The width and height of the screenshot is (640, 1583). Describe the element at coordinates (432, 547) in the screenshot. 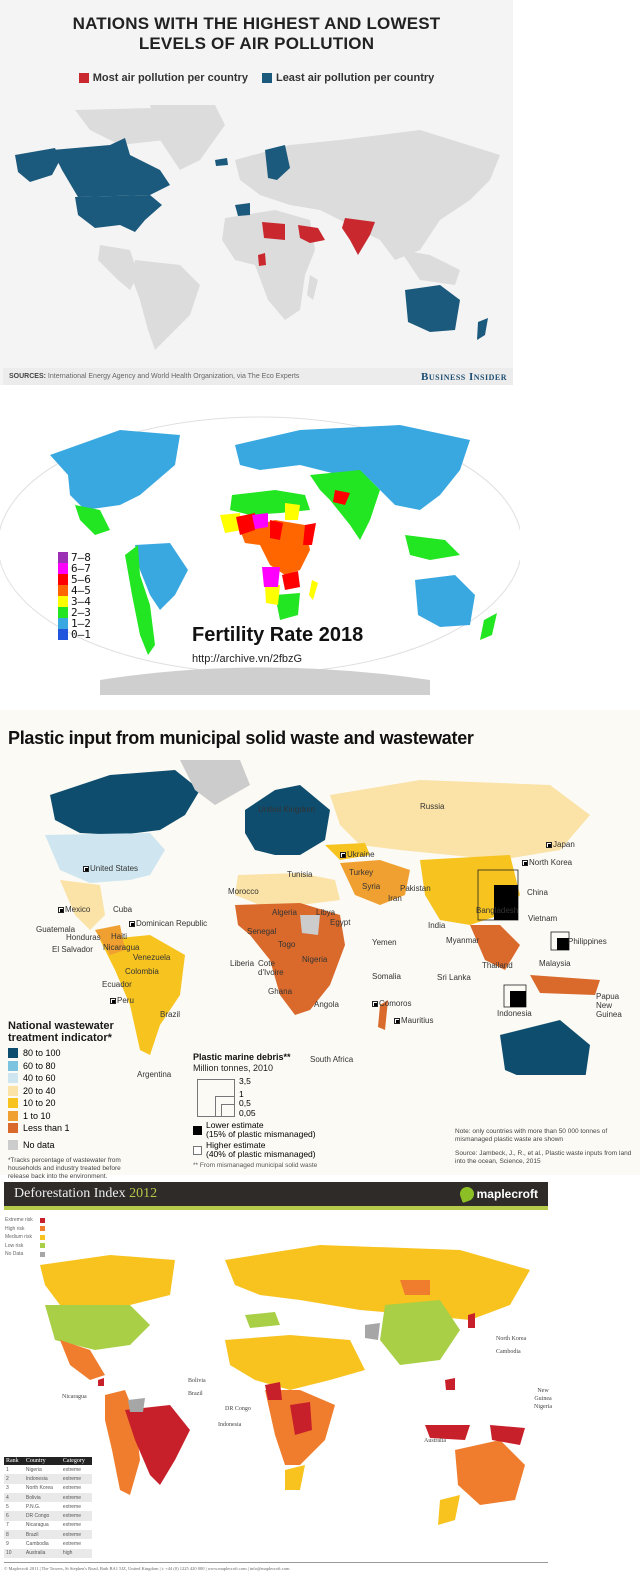

I see `indonesia-green` at that location.